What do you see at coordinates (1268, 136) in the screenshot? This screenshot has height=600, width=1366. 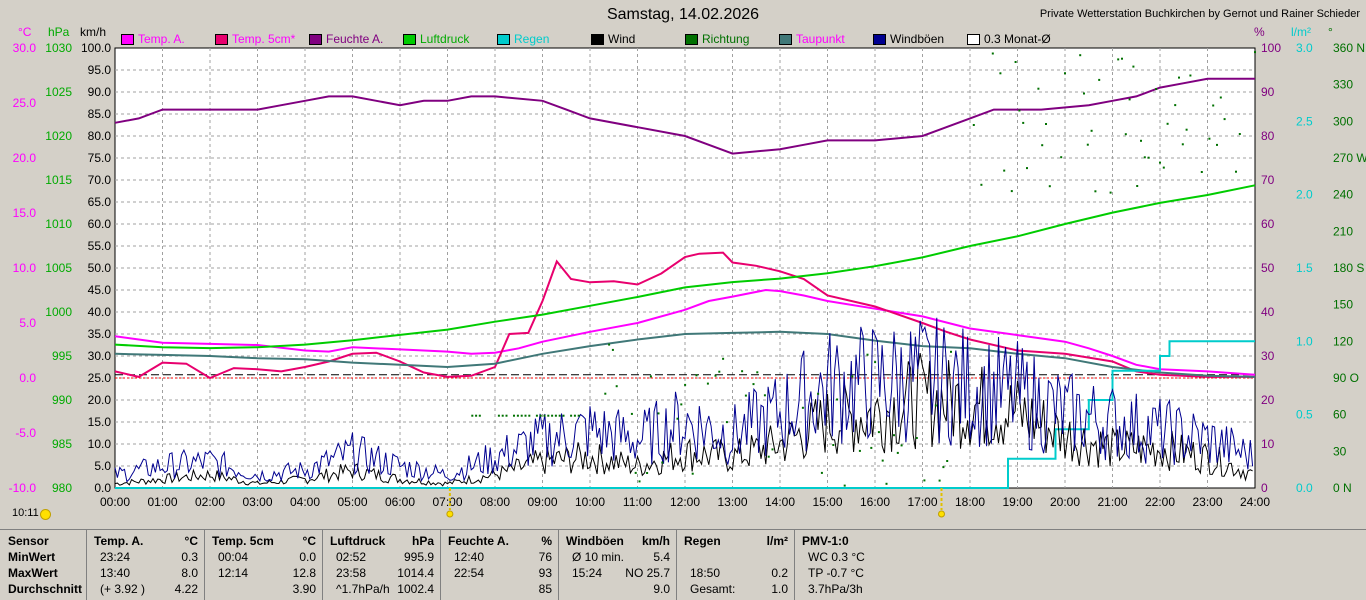 I see `percent-axis-tick: 80` at bounding box center [1268, 136].